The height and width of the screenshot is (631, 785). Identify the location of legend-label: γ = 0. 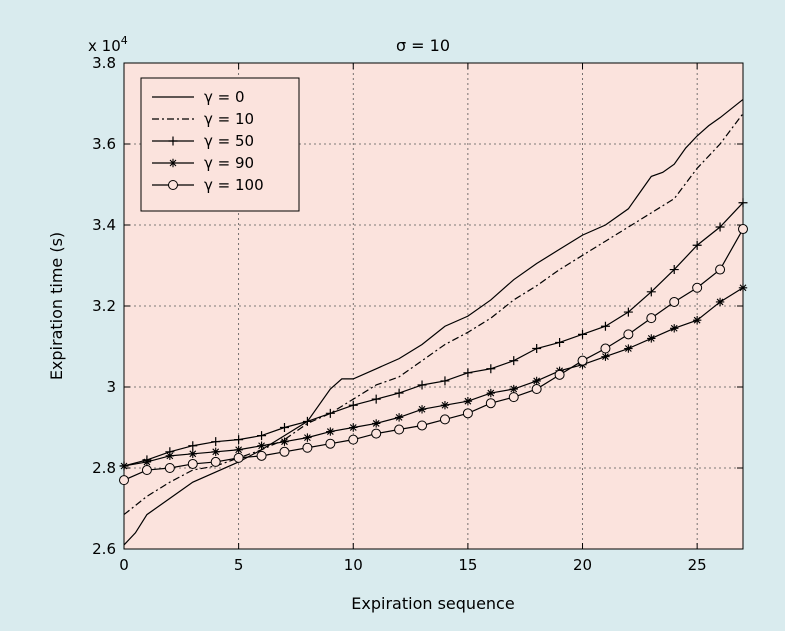
(224, 97).